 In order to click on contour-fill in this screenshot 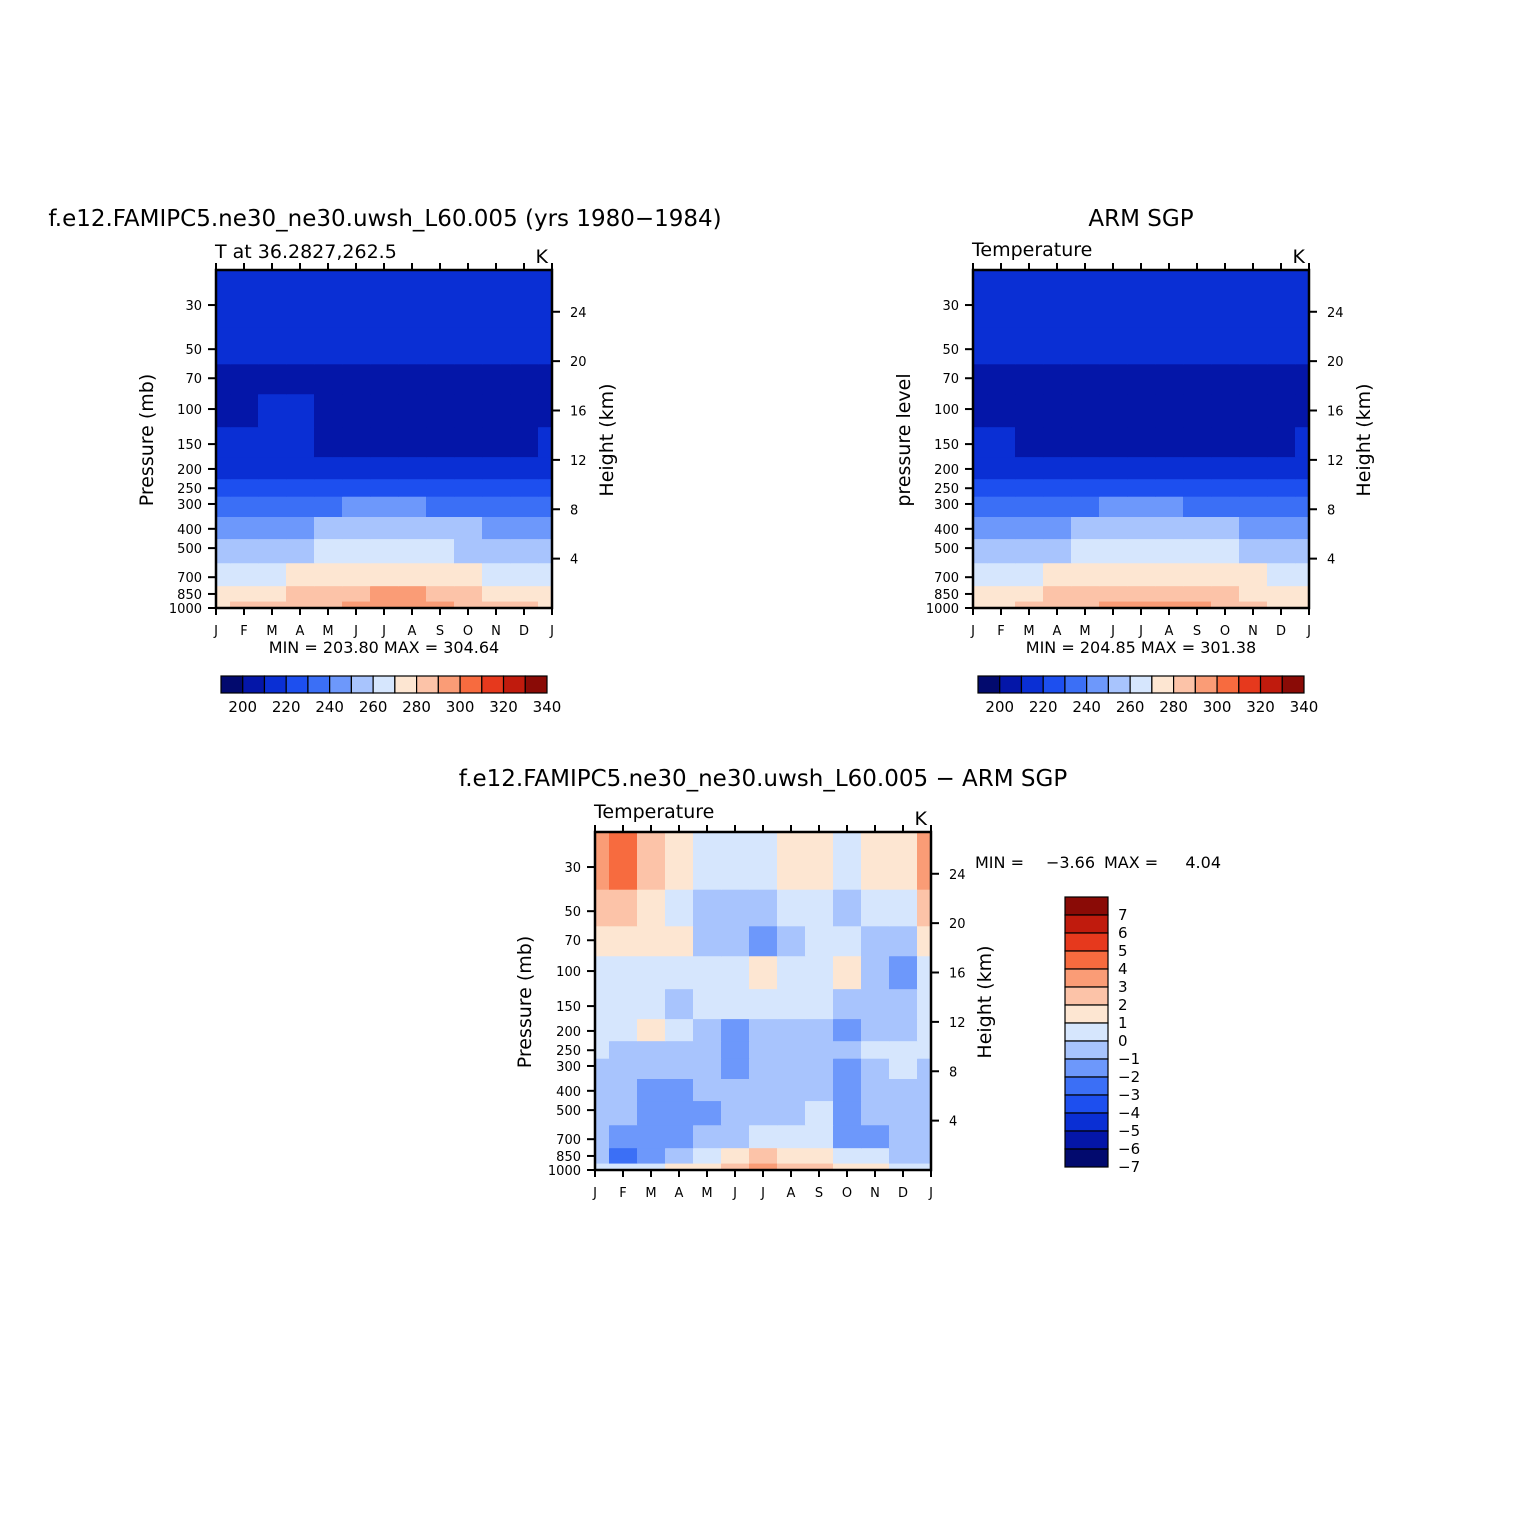, I will do `click(1141, 439)`.